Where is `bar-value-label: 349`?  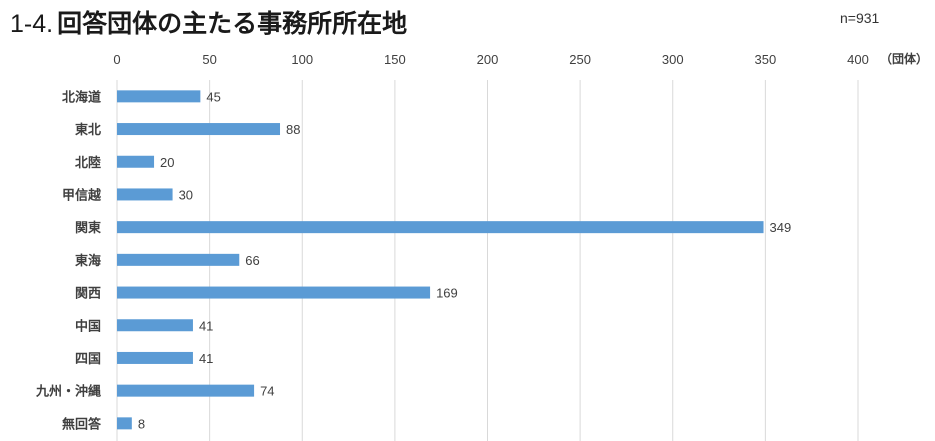
bar-value-label: 349 is located at coordinates (781, 227).